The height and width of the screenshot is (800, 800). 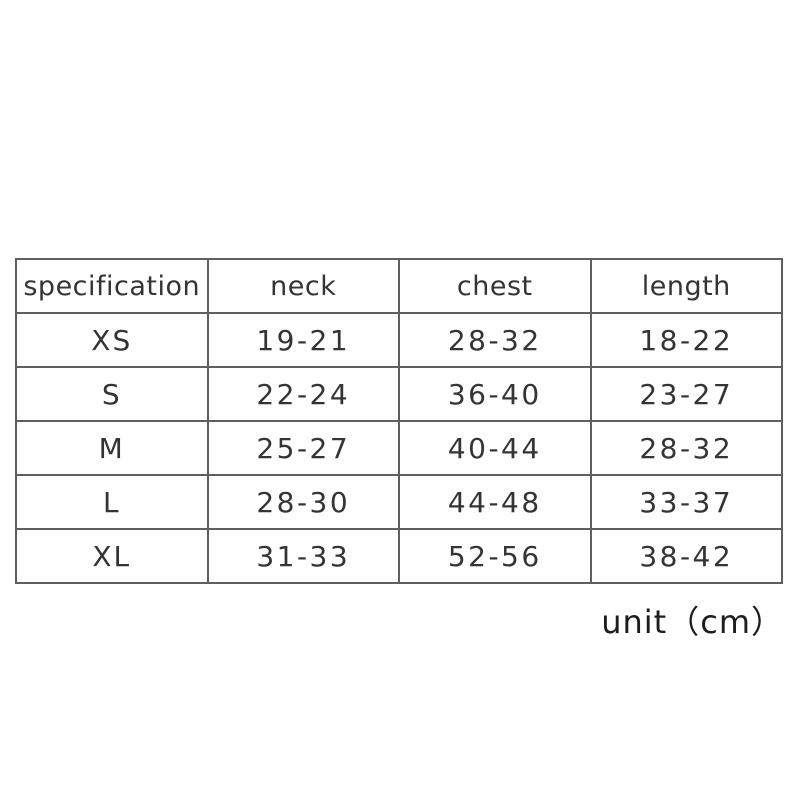 What do you see at coordinates (303, 448) in the screenshot?
I see `neck-value: 25-27` at bounding box center [303, 448].